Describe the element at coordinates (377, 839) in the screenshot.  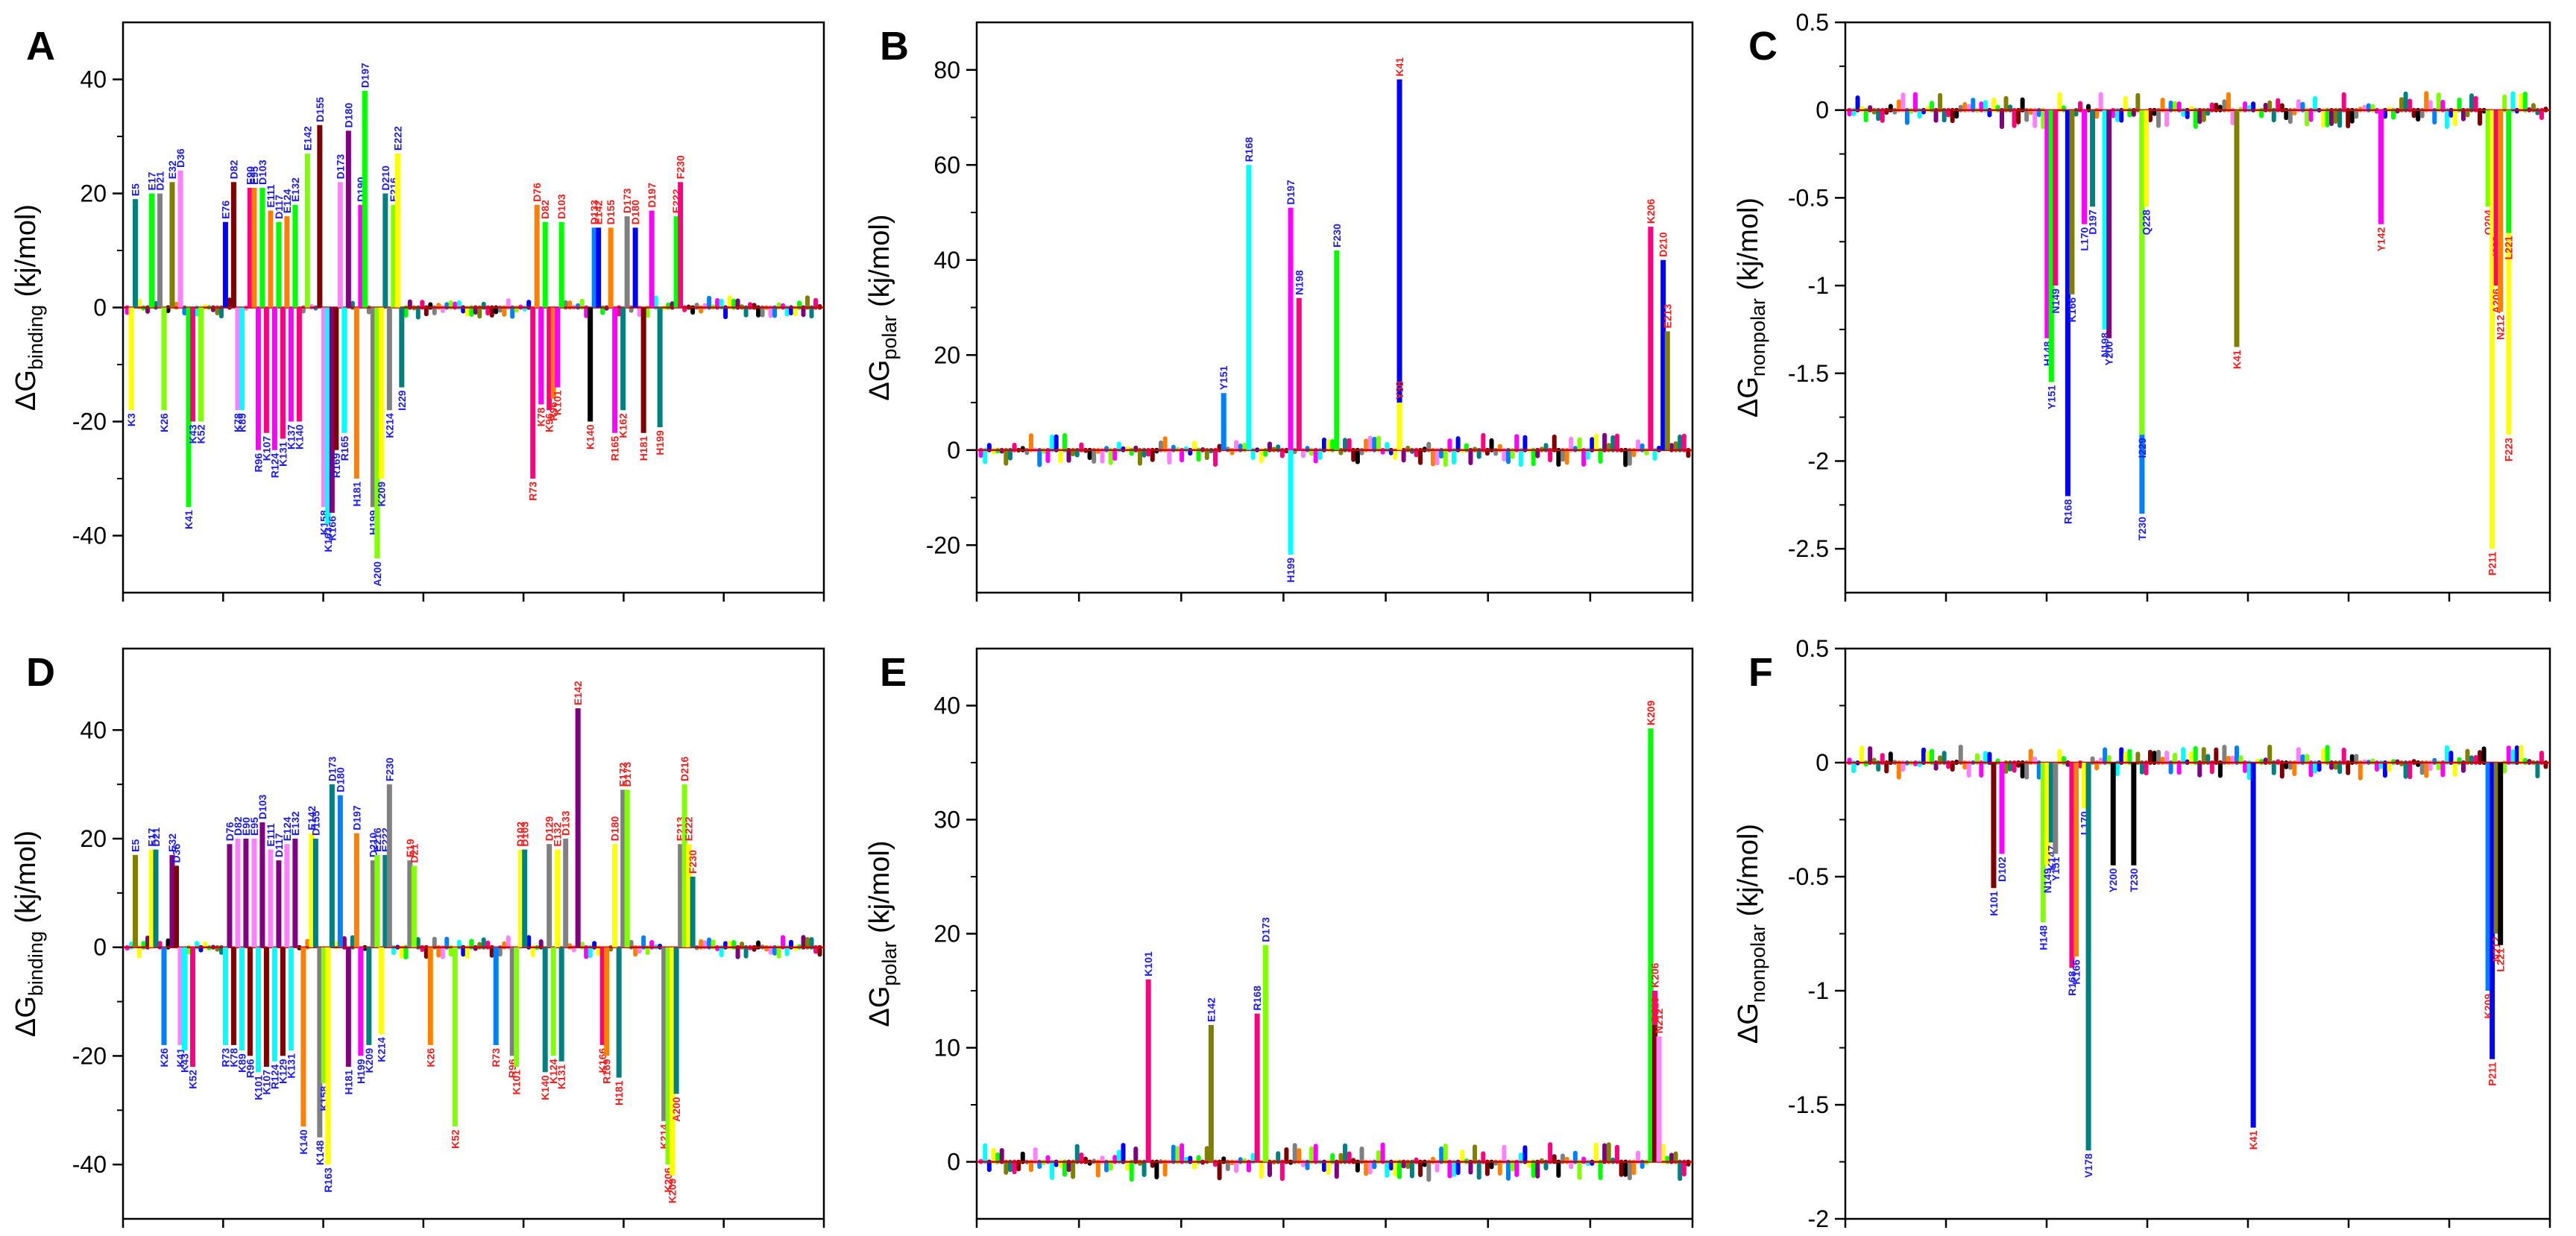
I see `bar-label: E216` at that location.